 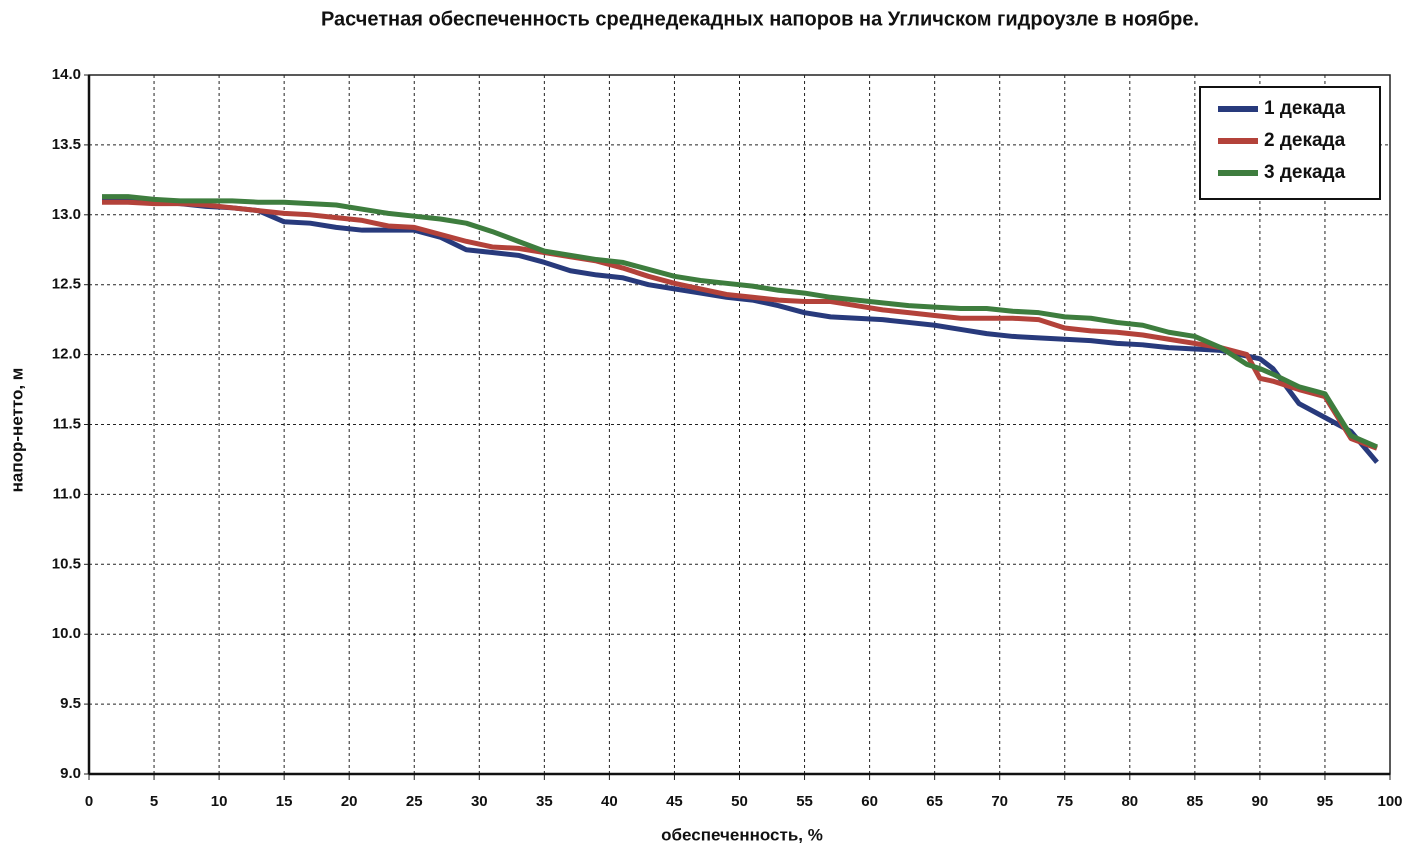 What do you see at coordinates (1195, 801) in the screenshot?
I see `x-tick-label: 85` at bounding box center [1195, 801].